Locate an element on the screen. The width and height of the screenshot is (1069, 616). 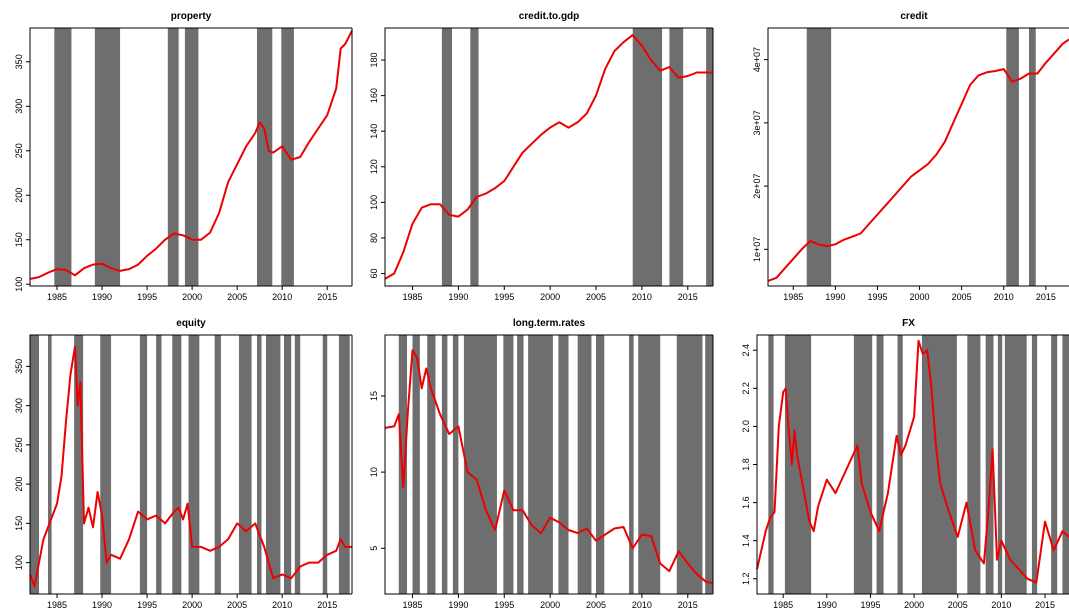
y-tick-label: 120 is located at coordinates (374, 166).